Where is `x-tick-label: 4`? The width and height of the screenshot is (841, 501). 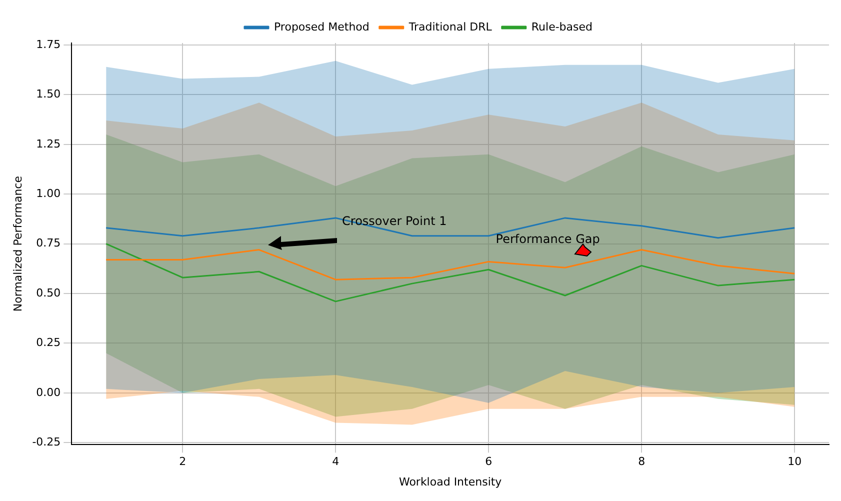 x-tick-label: 4 is located at coordinates (336, 461).